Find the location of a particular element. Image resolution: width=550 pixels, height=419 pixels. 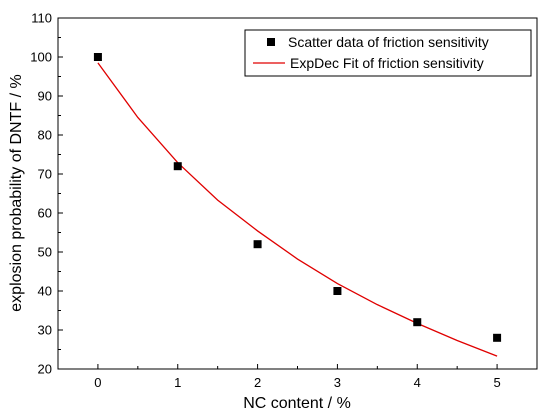

x-axis-title: NC content / % is located at coordinates (297, 403).